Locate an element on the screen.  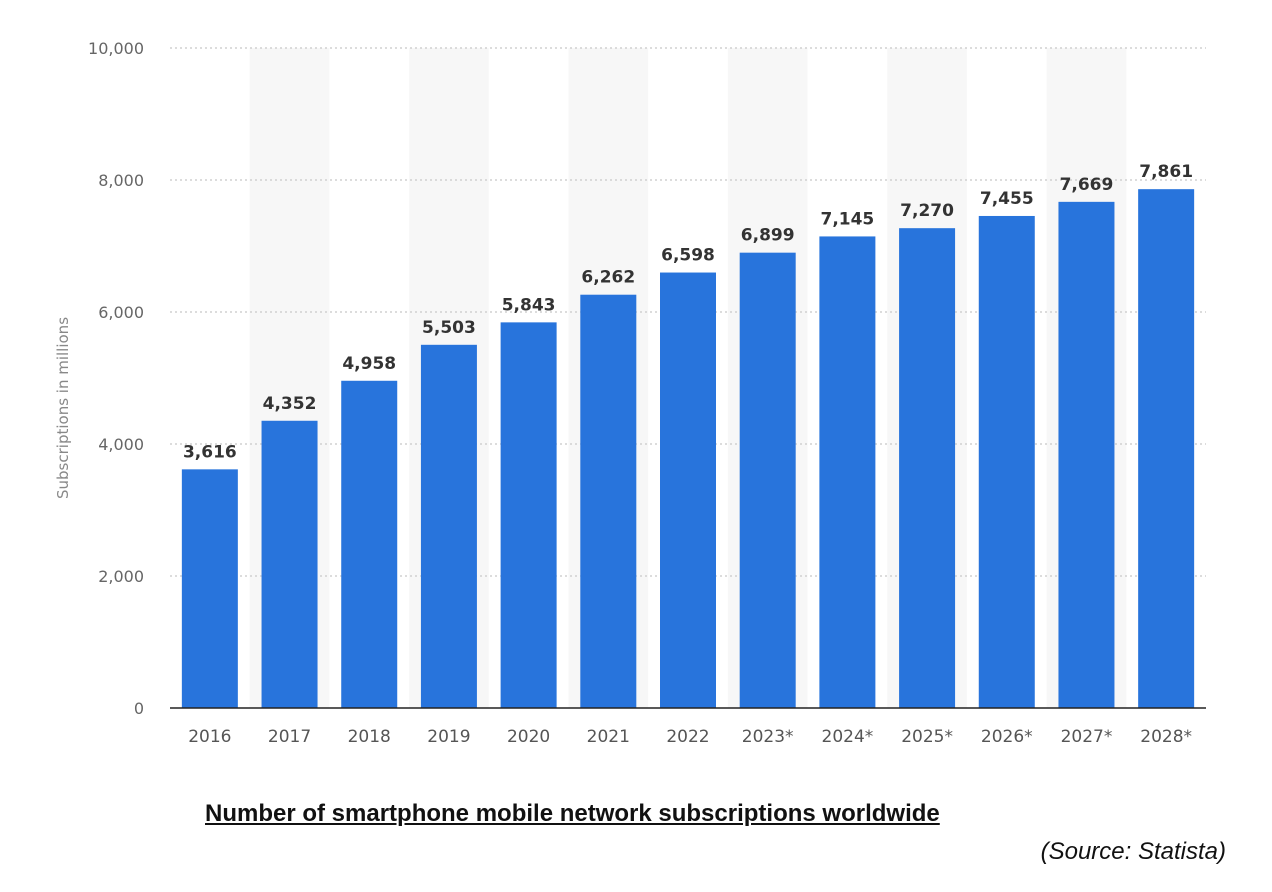
y-axis-ticks: 0 2,000 4,000 6,000 8,000 10,000 is located at coordinates (116, 378).